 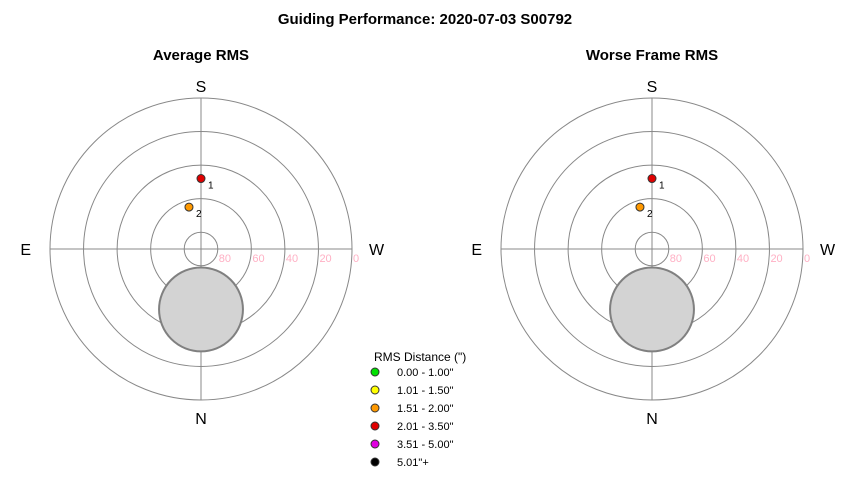 What do you see at coordinates (420, 357) in the screenshot?
I see `legend-title: RMS Distance (")` at bounding box center [420, 357].